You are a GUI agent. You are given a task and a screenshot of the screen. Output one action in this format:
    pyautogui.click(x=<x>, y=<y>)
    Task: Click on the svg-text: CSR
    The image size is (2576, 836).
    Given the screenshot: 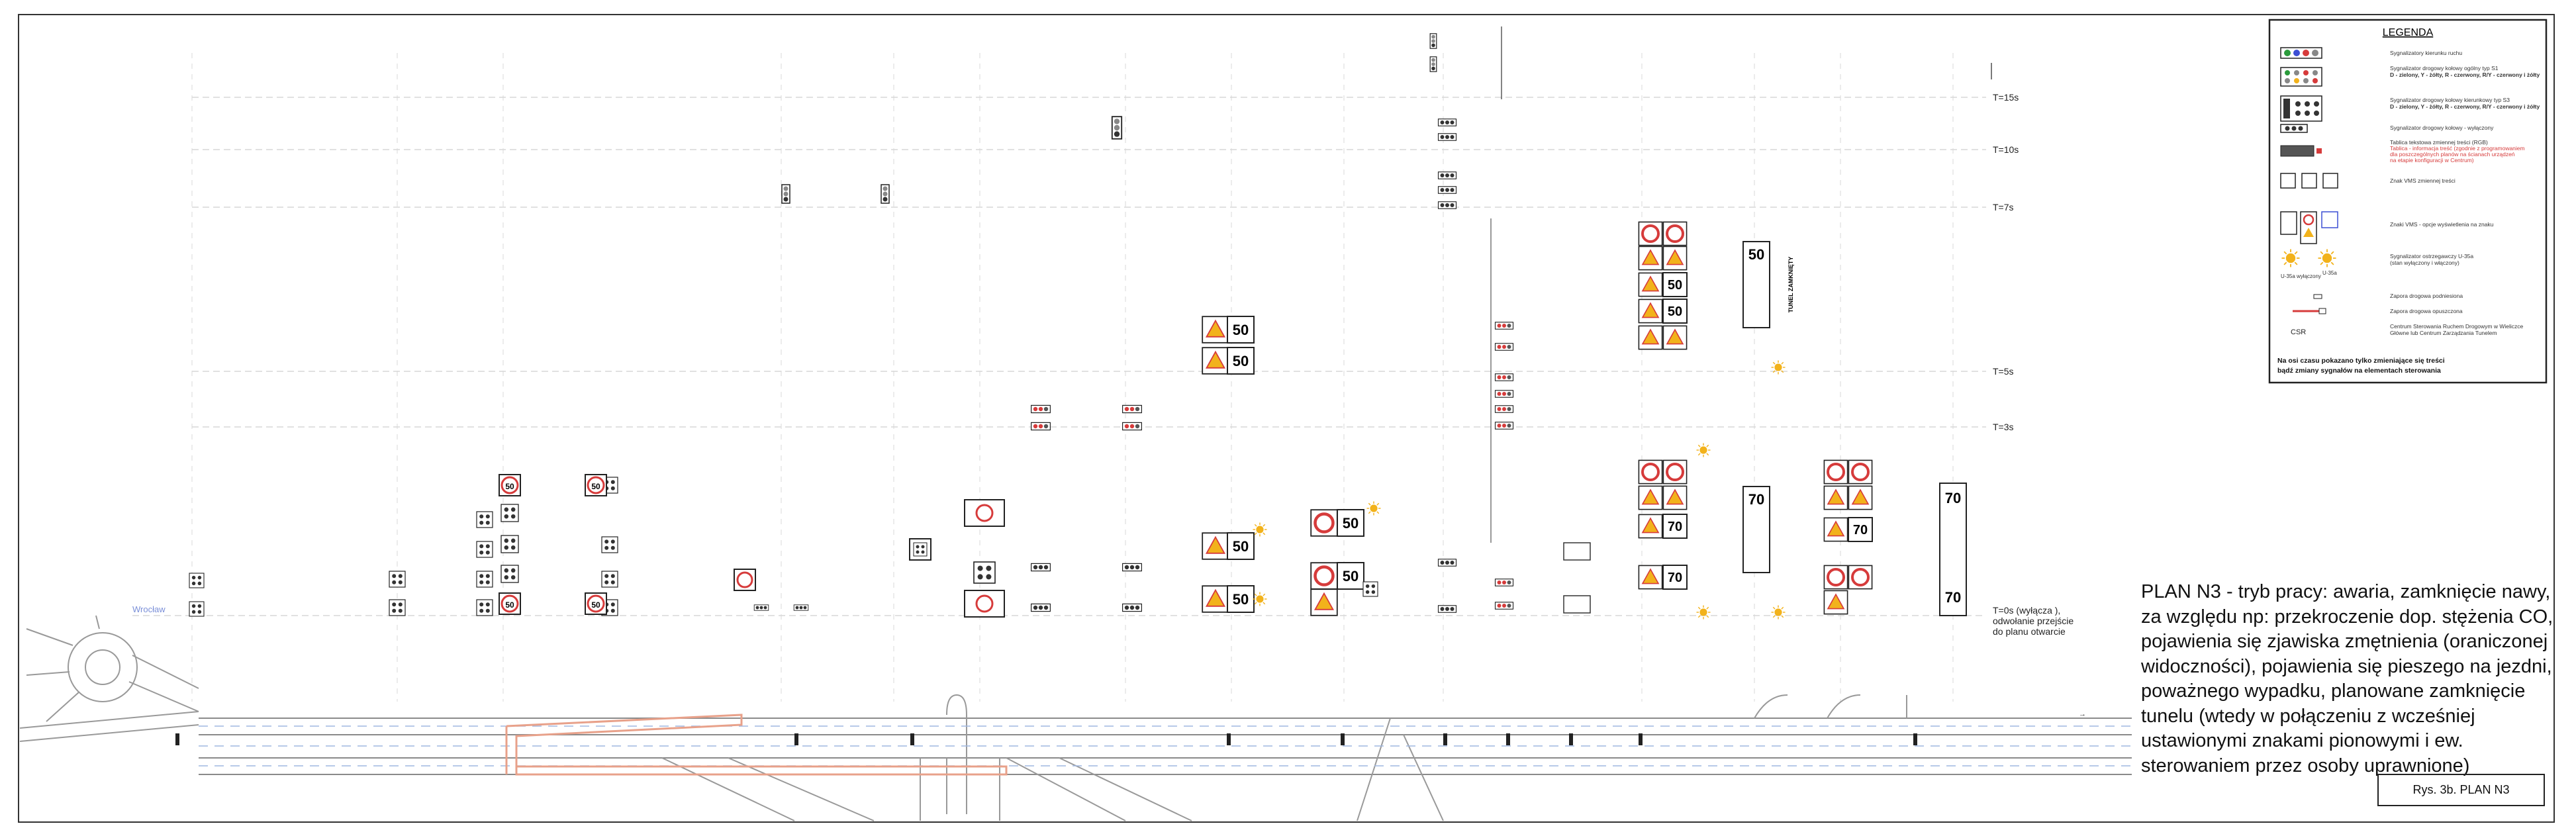 What is the action you would take?
    pyautogui.click(x=2298, y=332)
    